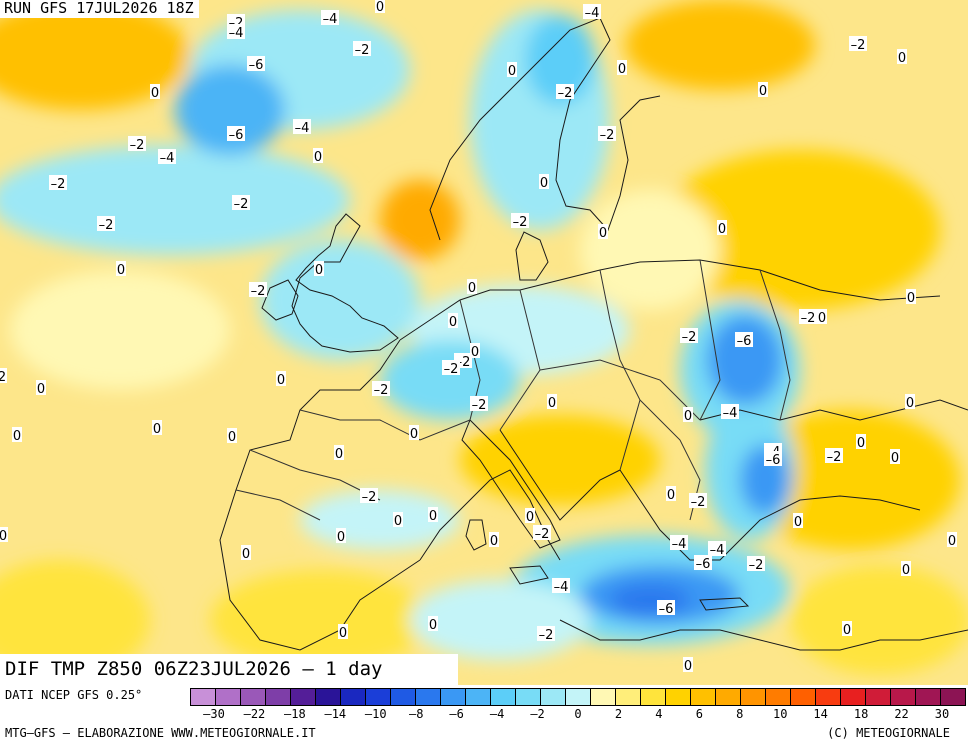  Describe the element at coordinates (740, 714) in the screenshot. I see `legend-tick-label: 8` at that location.